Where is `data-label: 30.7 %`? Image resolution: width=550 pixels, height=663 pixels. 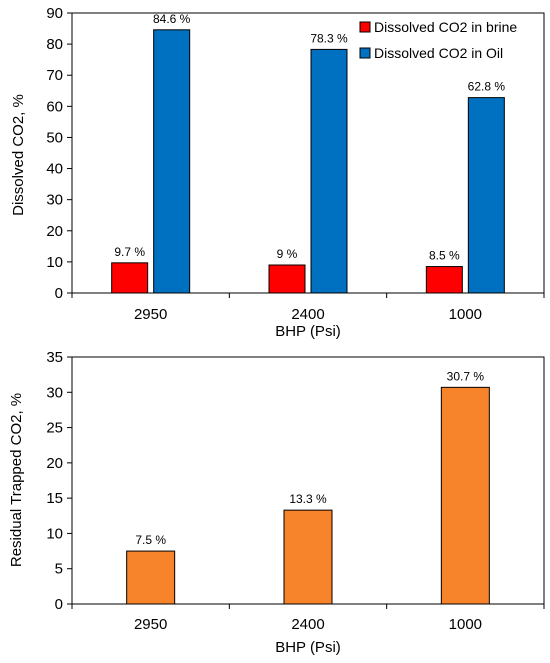 data-label: 30.7 % is located at coordinates (466, 376).